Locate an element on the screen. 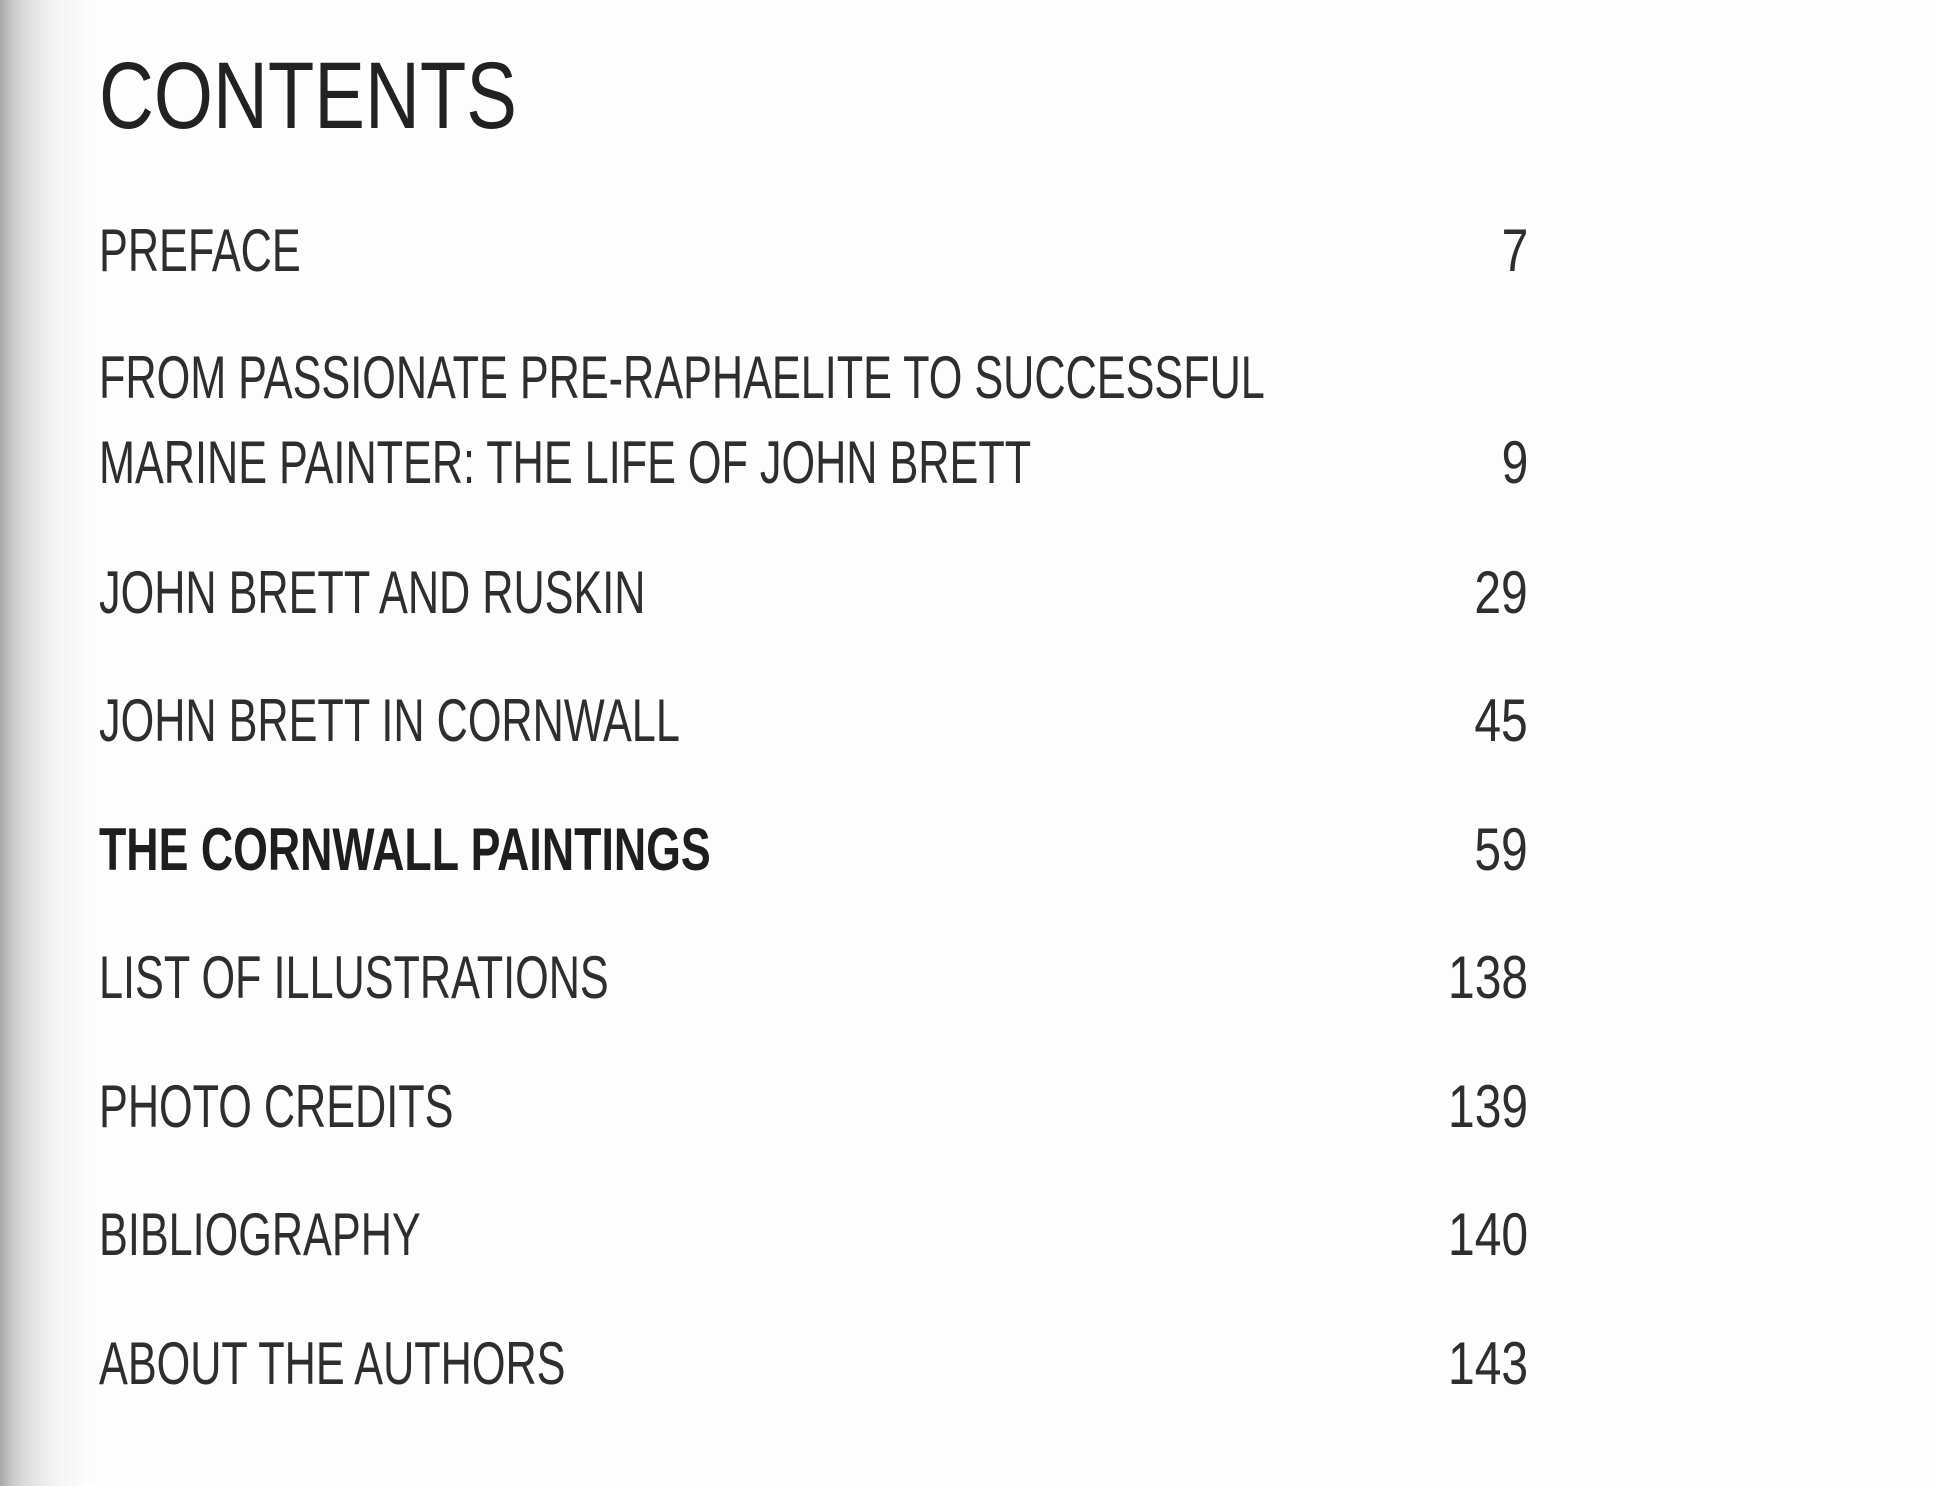  toc-entry-title: ABOUT THE AUTHORS is located at coordinates (332, 1363).